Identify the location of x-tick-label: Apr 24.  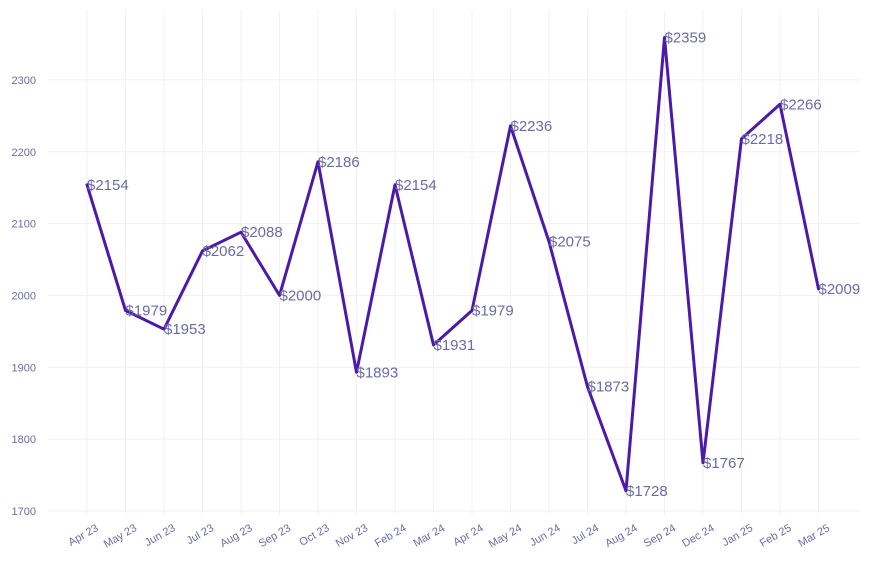
(468, 535).